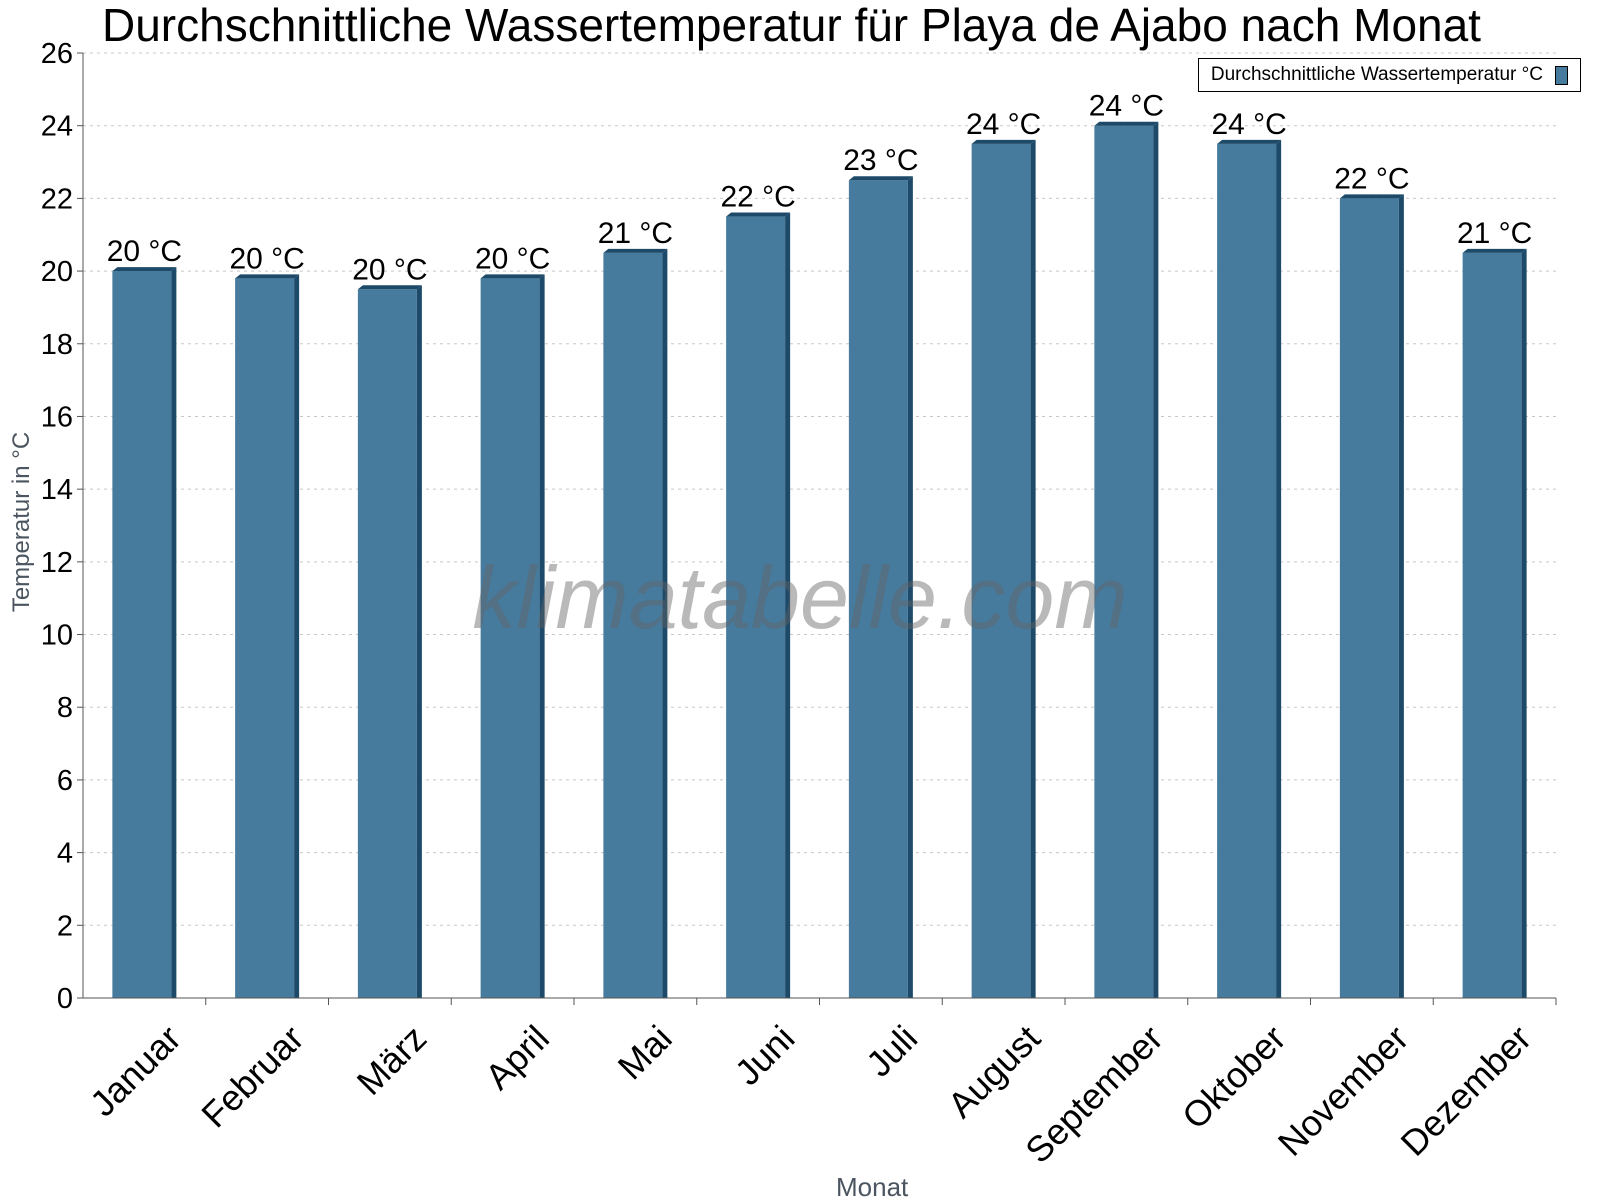  What do you see at coordinates (57, 563) in the screenshot?
I see `y-tick-label: 12` at bounding box center [57, 563].